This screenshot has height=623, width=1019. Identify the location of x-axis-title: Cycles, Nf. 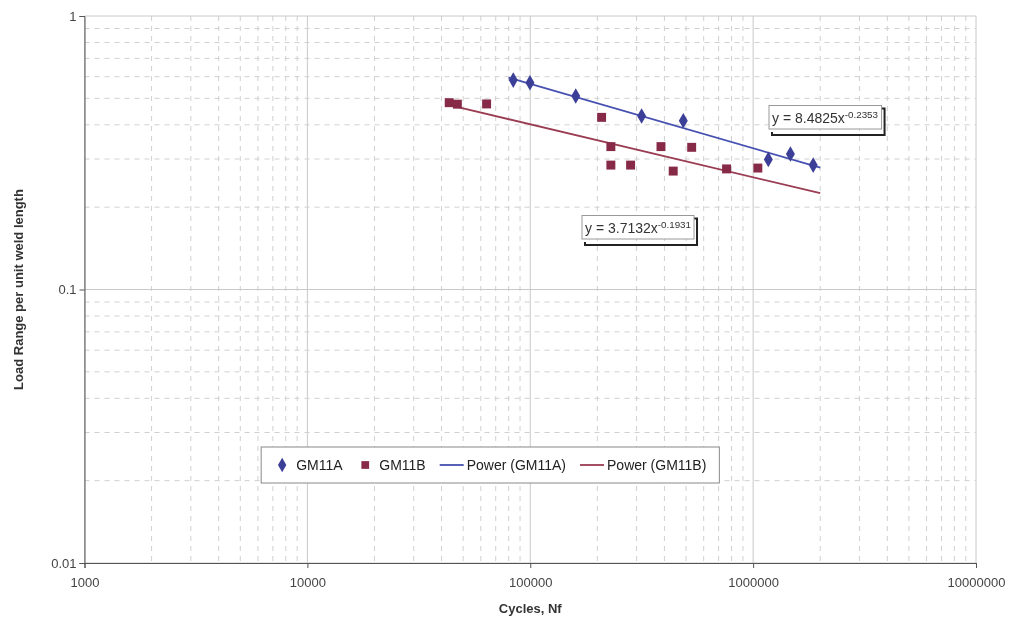
(530, 608).